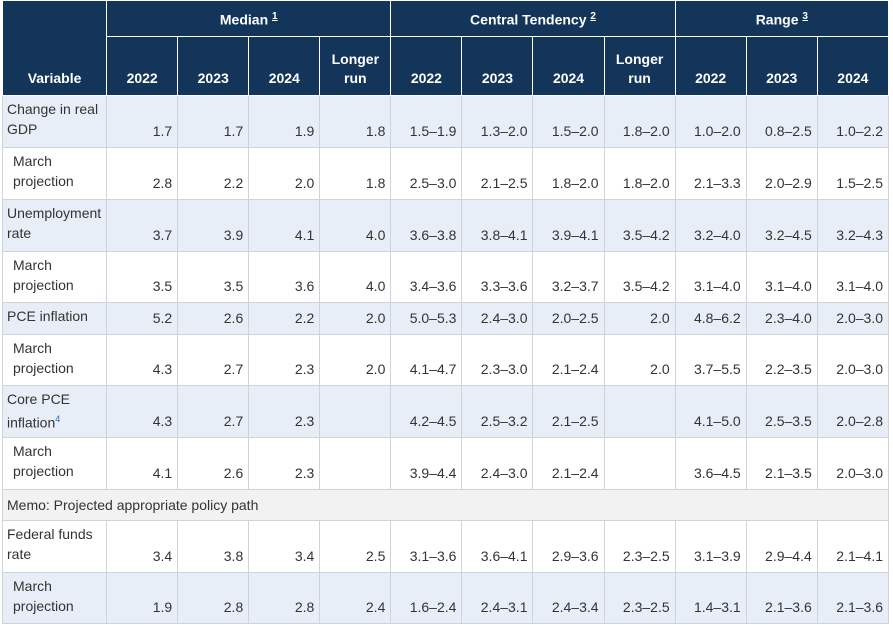 This screenshot has height=625, width=893. I want to click on label-text: Change in real GDP, so click(53, 119).